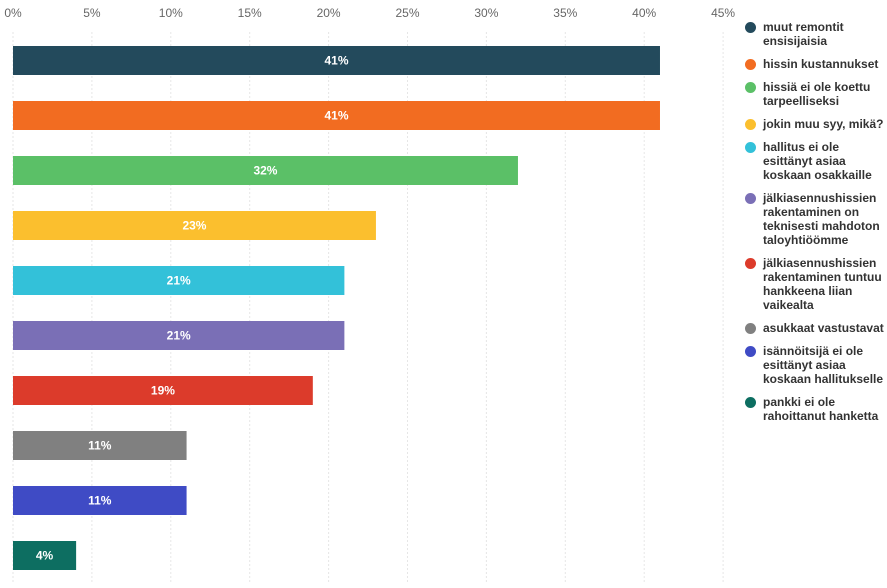 The width and height of the screenshot is (887, 588). Describe the element at coordinates (823, 328) in the screenshot. I see `legend-label: asukkaat vastustavat` at that location.